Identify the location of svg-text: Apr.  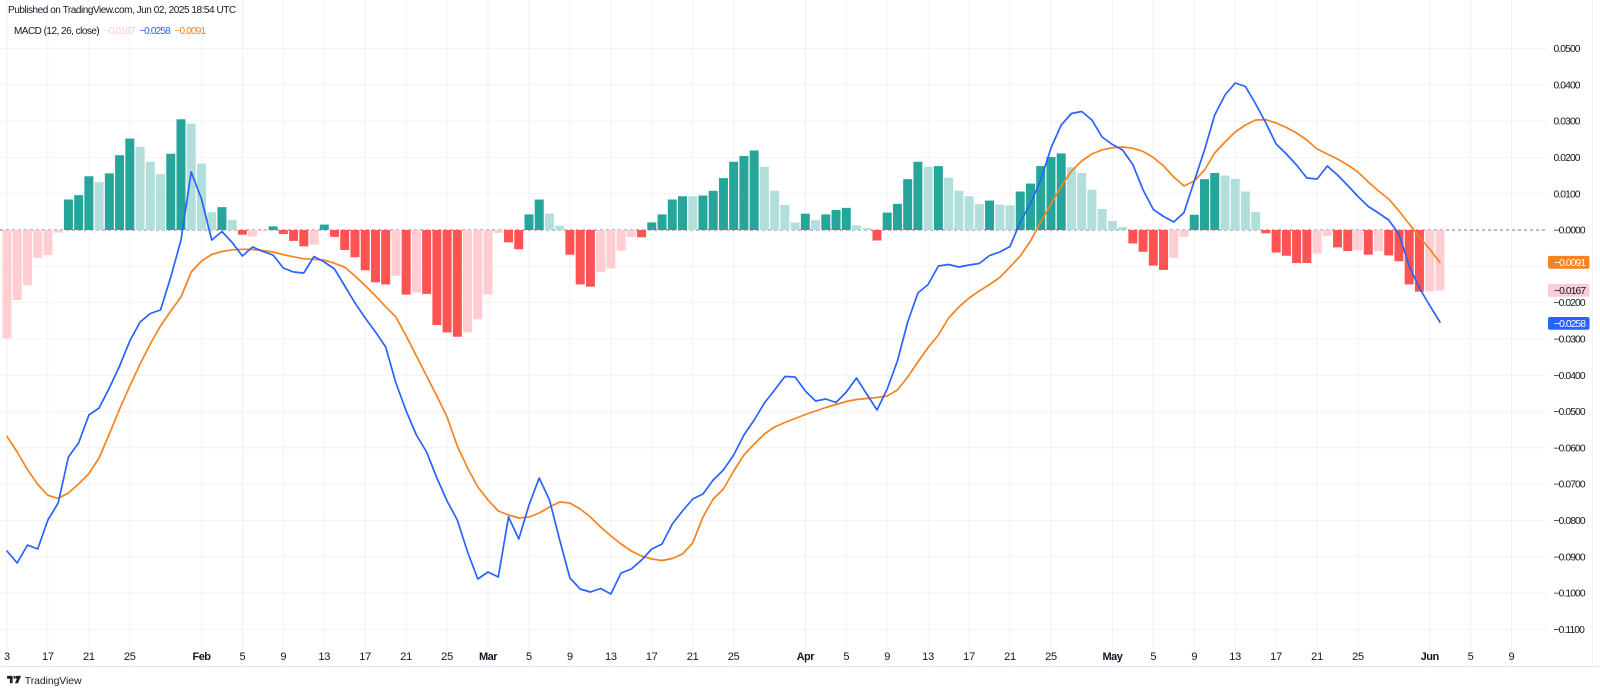
(806, 657).